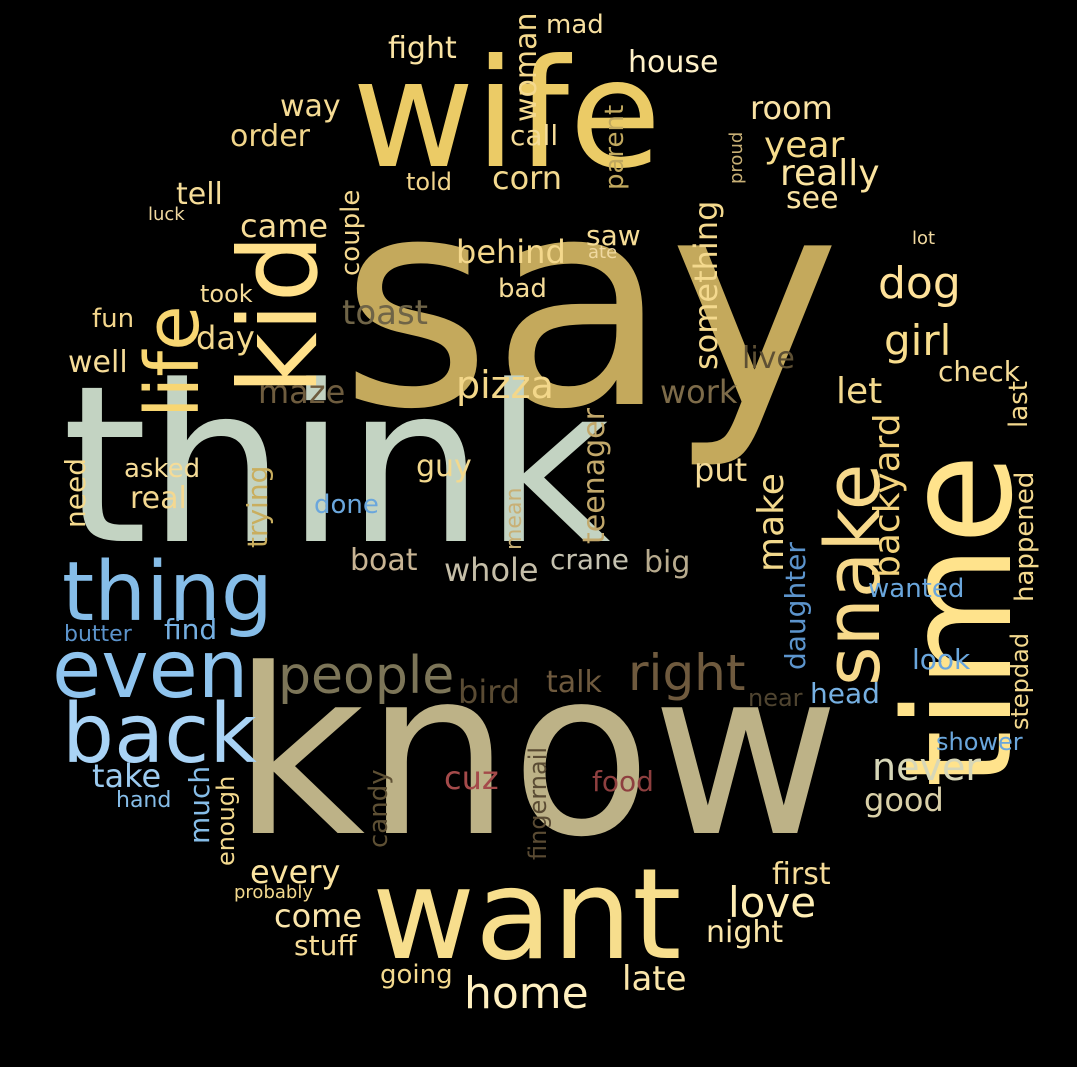 Image resolution: width=1077 pixels, height=1067 pixels. I want to click on word-order: order, so click(270, 136).